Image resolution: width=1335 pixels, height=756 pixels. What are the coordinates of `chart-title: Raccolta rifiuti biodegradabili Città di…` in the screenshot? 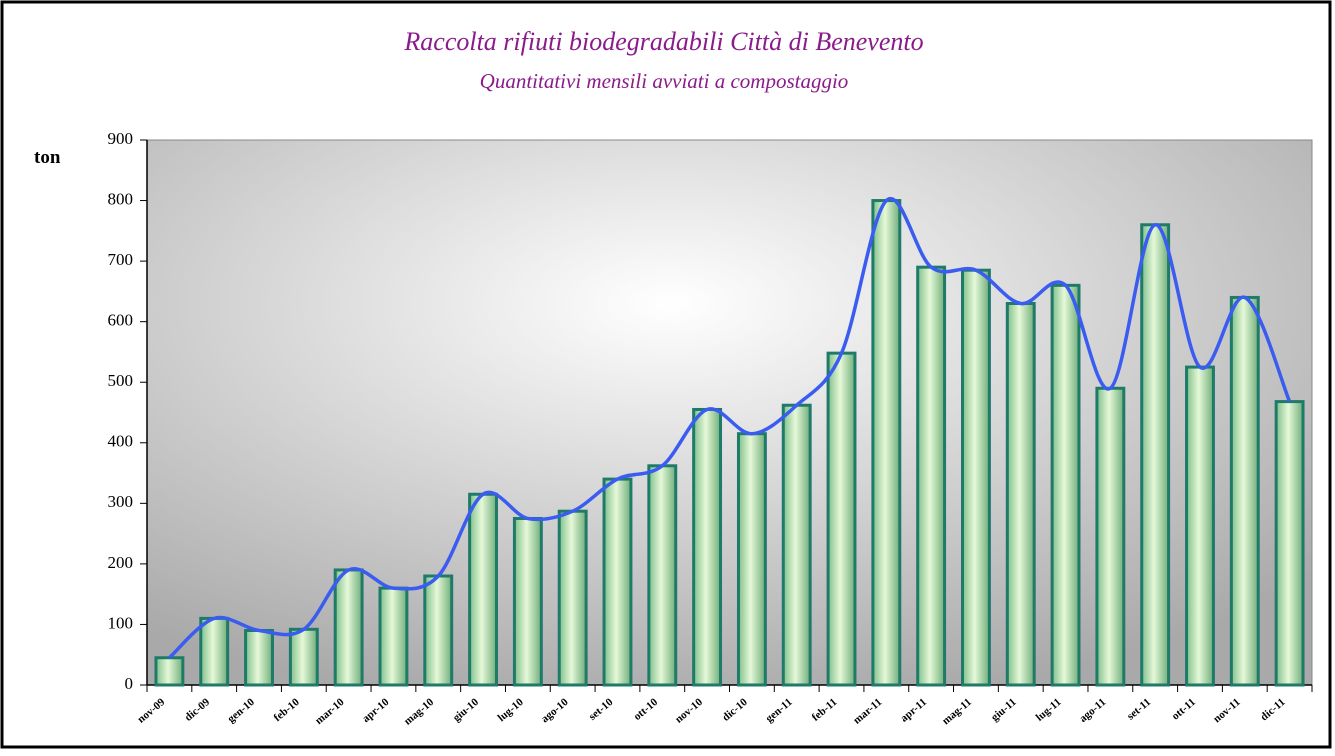 It's located at (663, 41).